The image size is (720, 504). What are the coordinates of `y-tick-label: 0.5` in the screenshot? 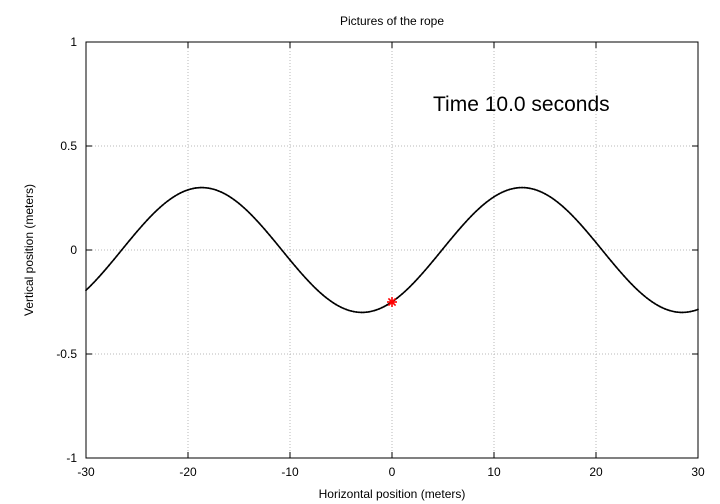 It's located at (68, 146).